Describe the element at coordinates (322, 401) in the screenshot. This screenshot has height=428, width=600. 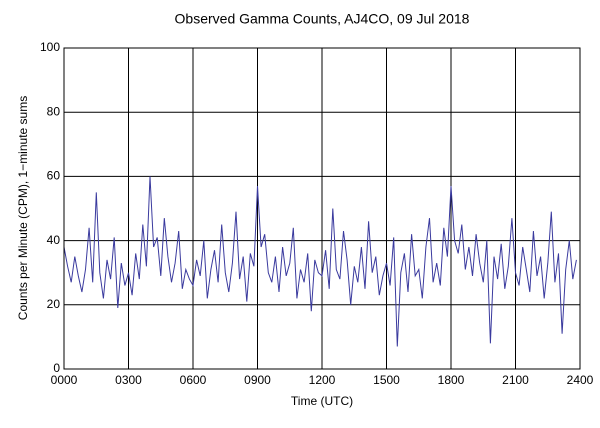
I see `x-axis-label: Time (UTC)` at that location.